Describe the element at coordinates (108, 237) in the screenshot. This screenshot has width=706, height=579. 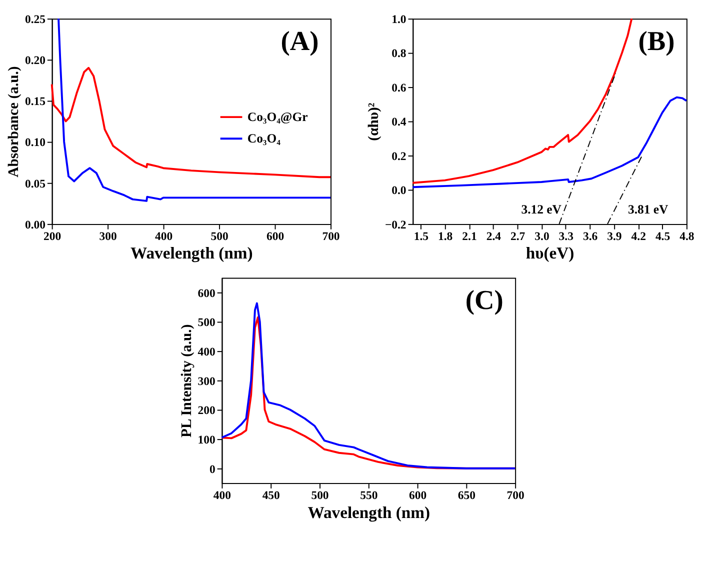
I see `x-tick-label: 300` at that location.